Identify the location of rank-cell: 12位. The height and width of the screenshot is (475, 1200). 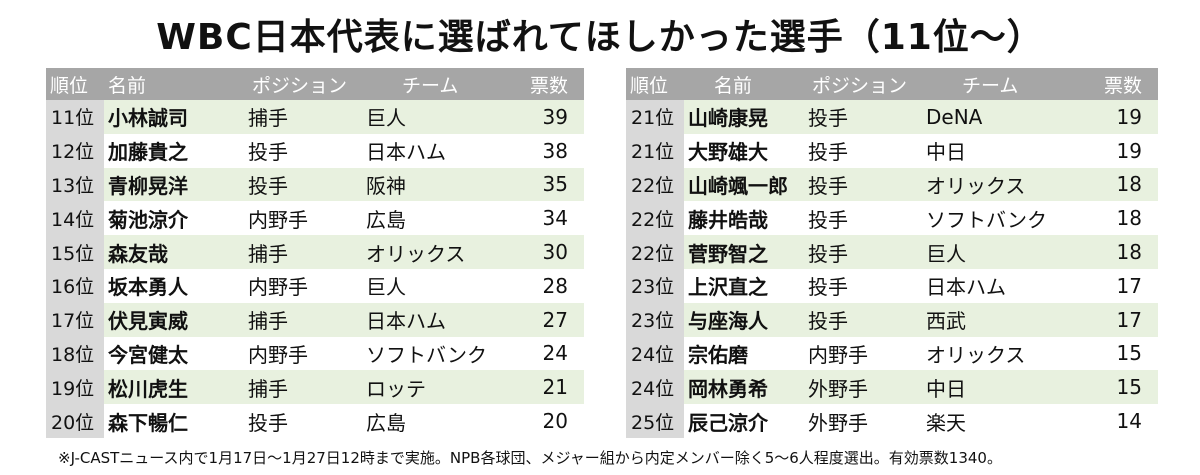
(75, 150).